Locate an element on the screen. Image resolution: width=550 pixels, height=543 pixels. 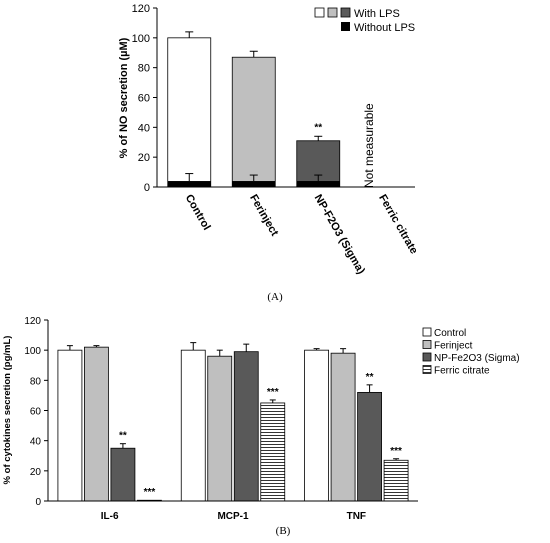
legend-swatch-black is located at coordinates (345, 26).